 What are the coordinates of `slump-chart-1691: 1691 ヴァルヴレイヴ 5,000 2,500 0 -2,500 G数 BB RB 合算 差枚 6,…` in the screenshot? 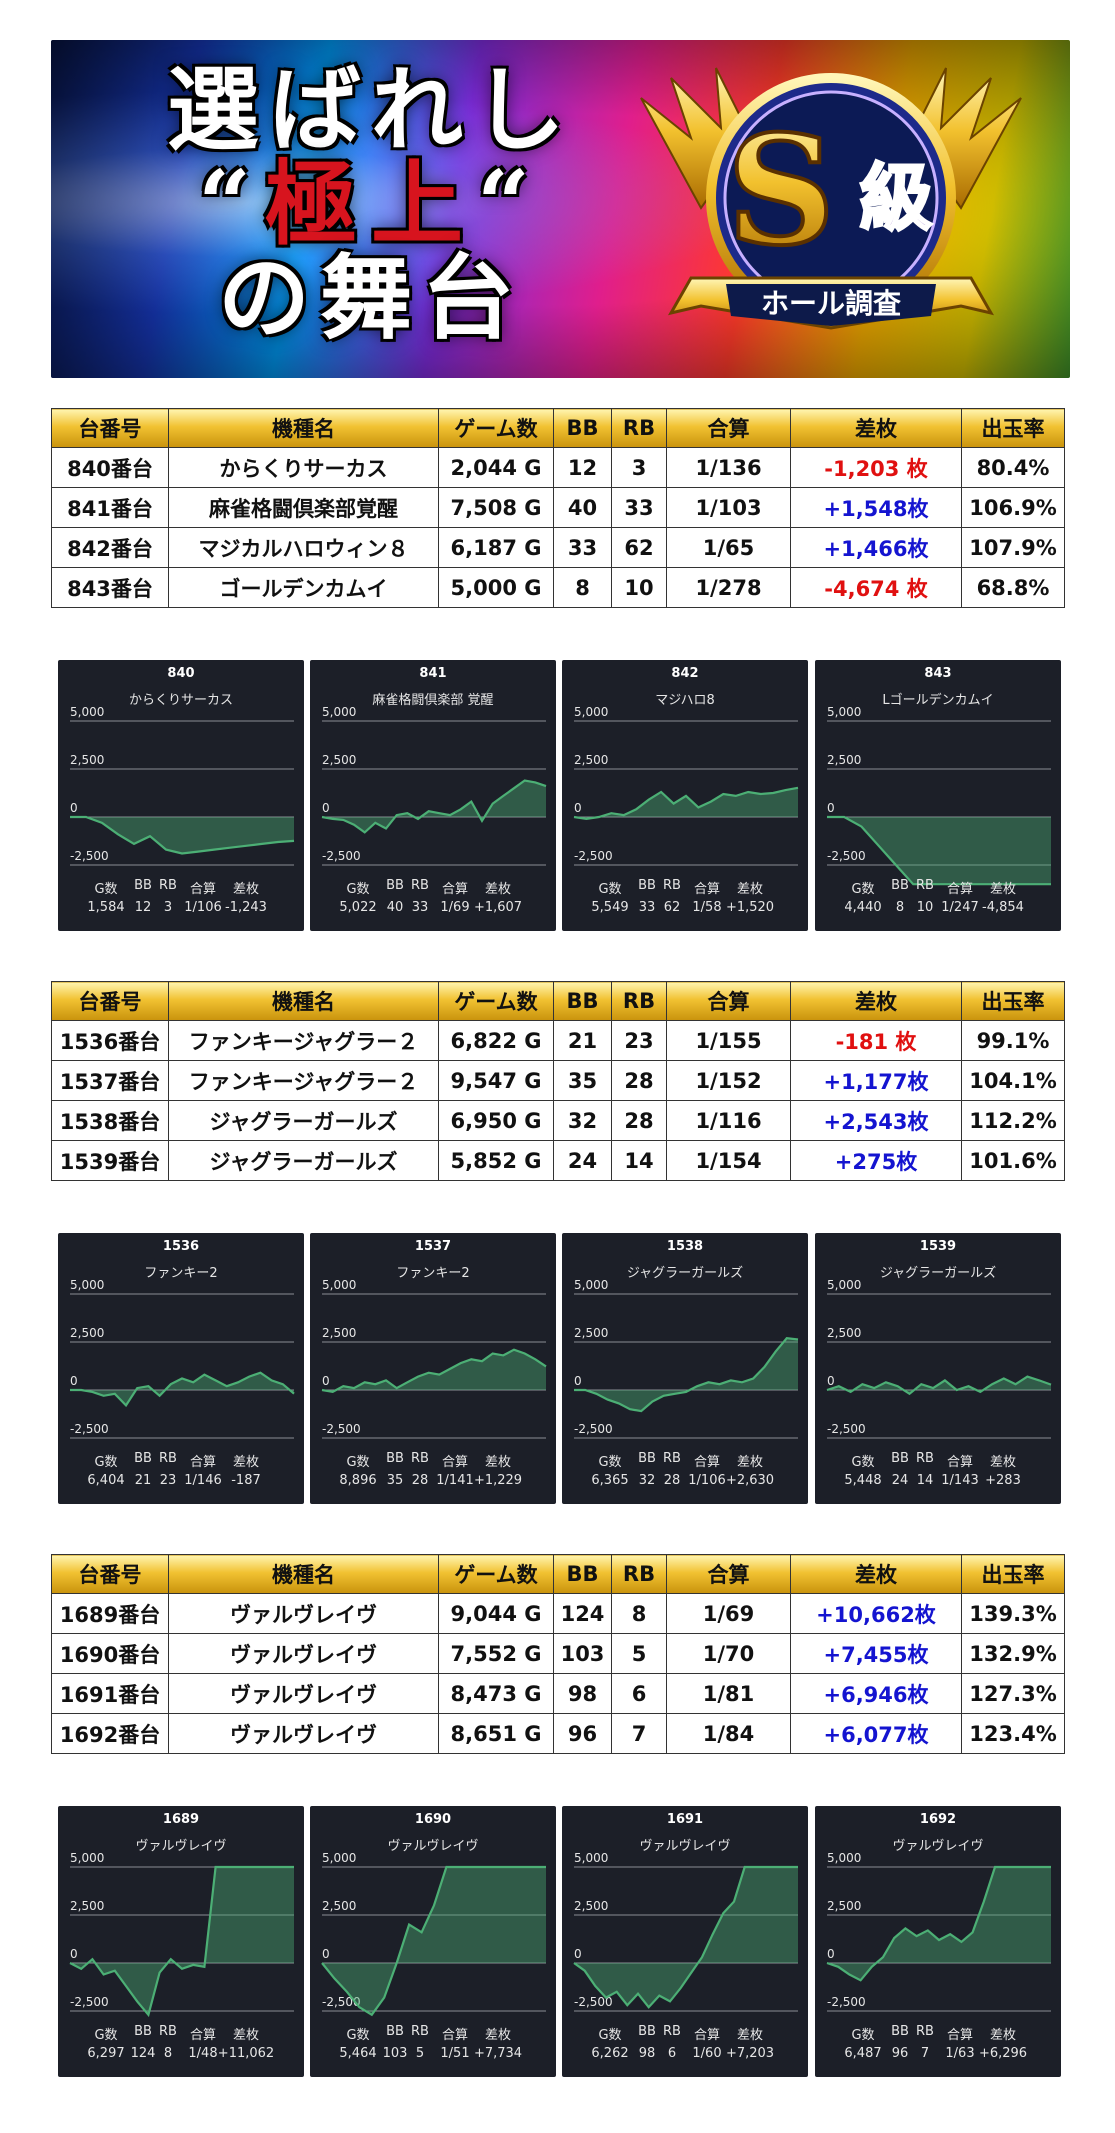 It's located at (685, 1941).